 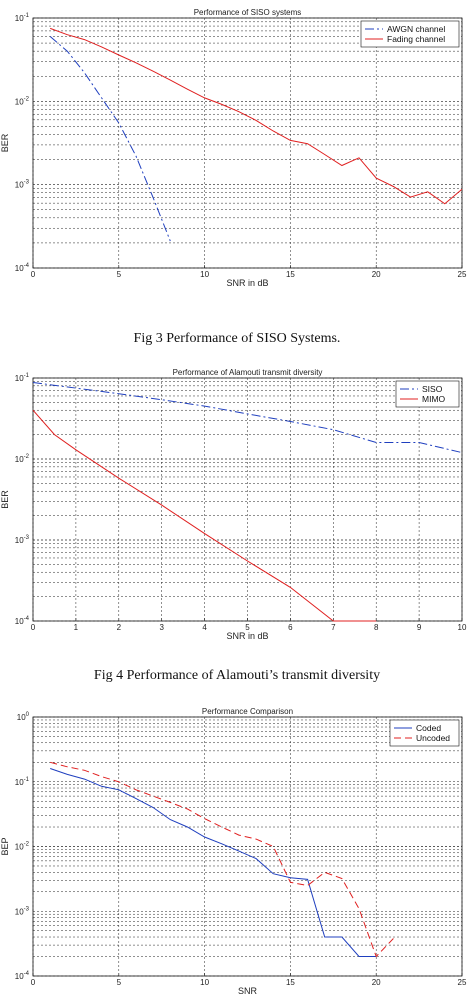 What do you see at coordinates (376, 627) in the screenshot?
I see `x-tick-label: 8` at bounding box center [376, 627].